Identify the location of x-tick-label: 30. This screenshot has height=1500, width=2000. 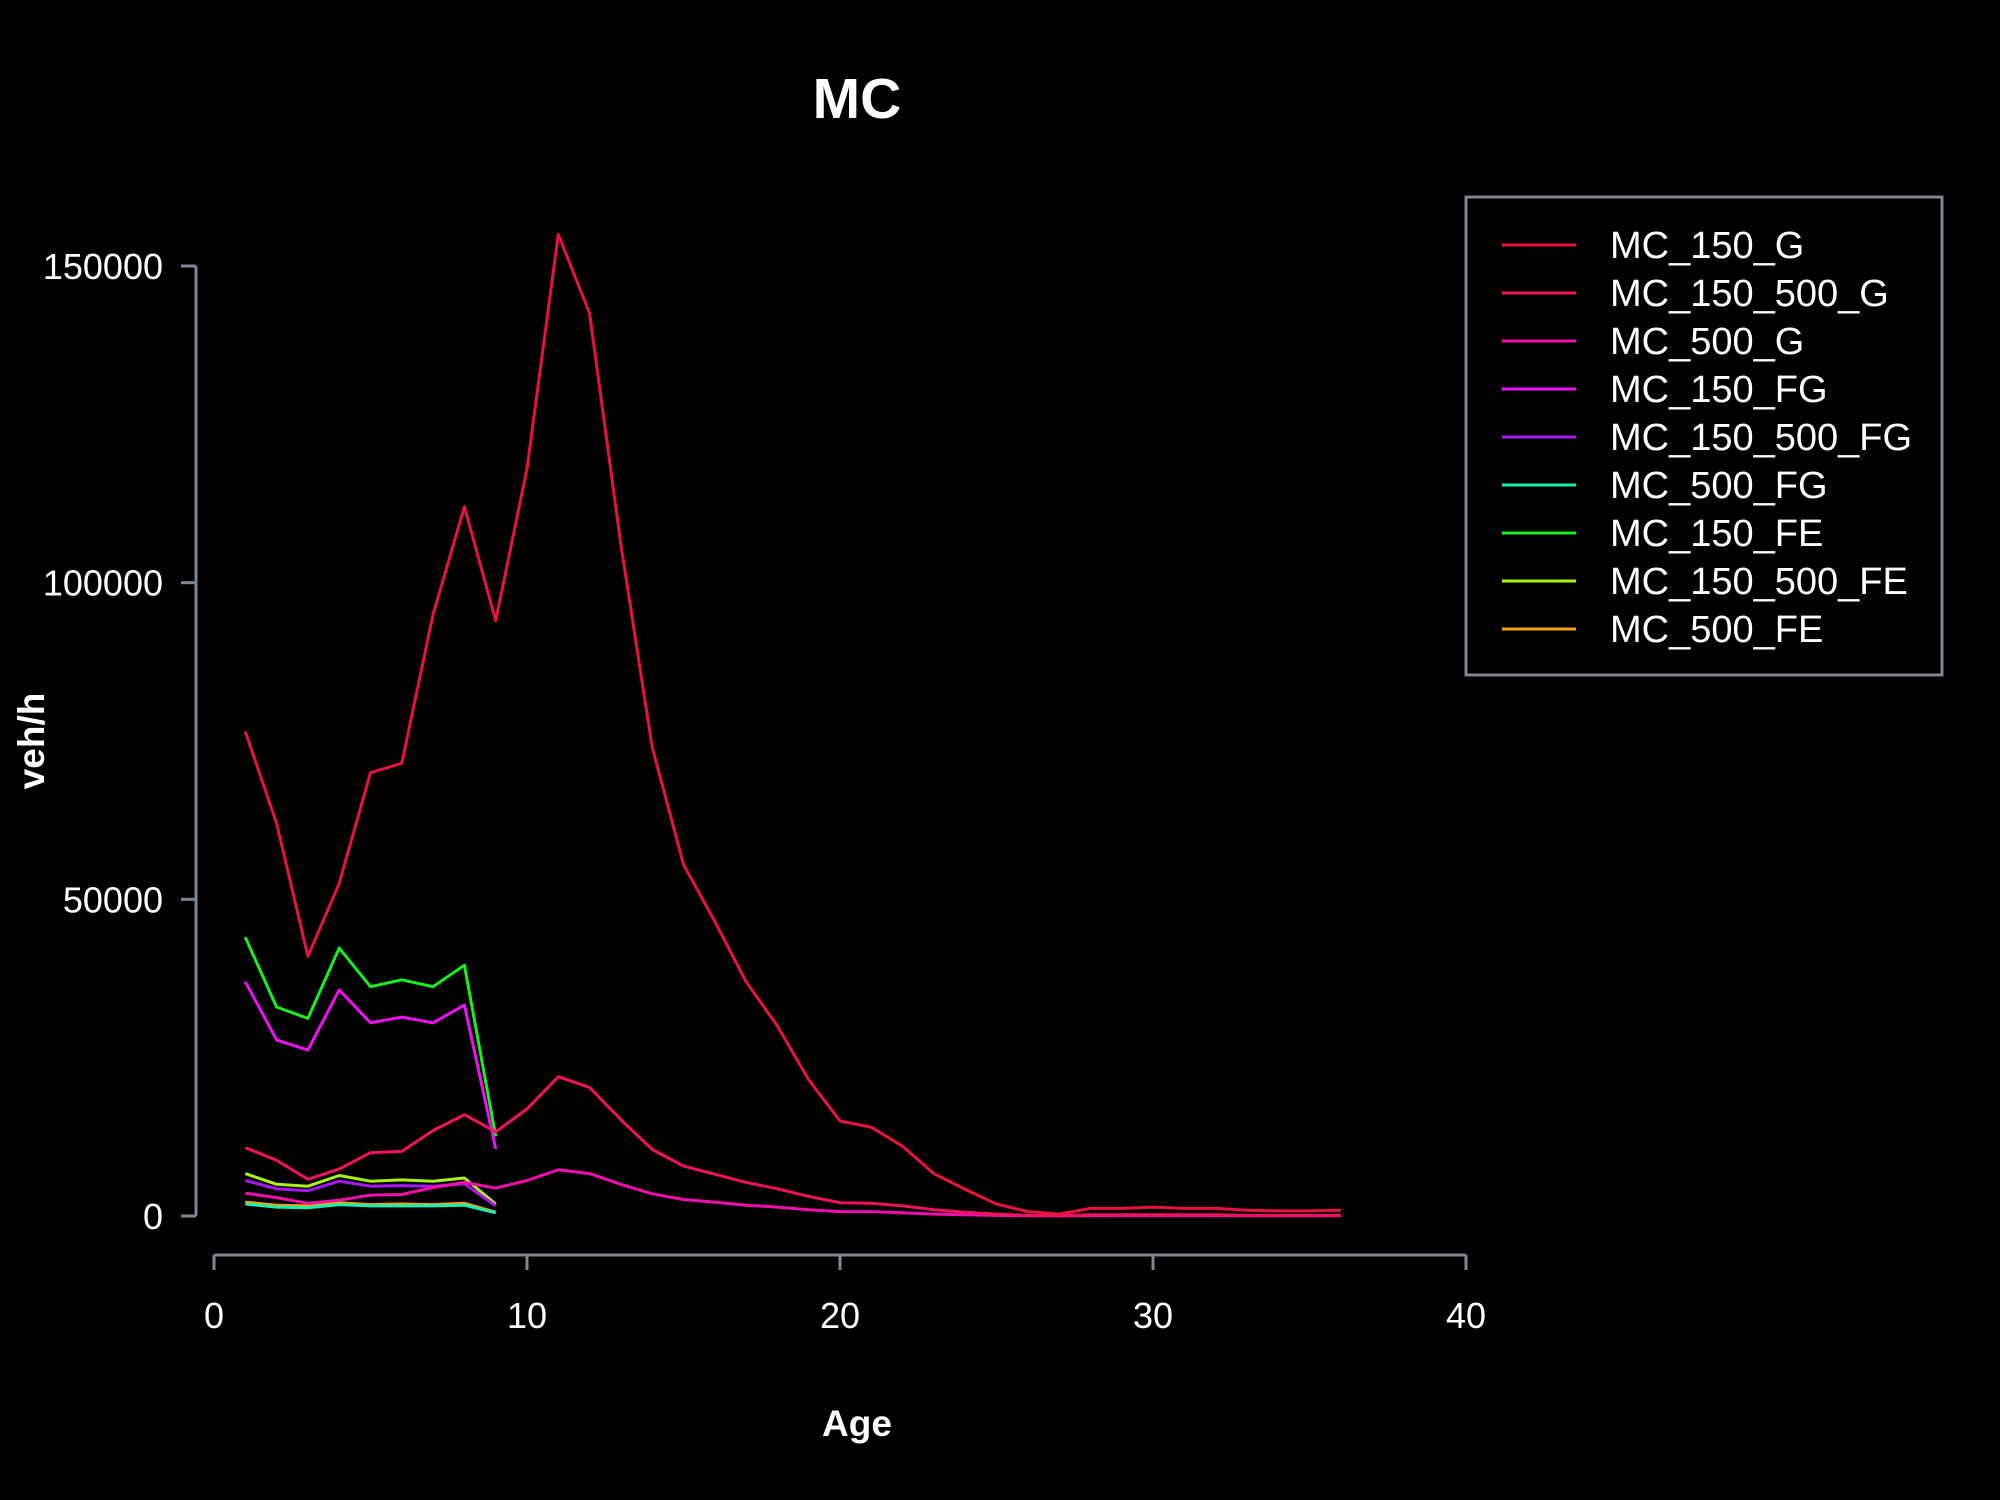
(1153, 1315).